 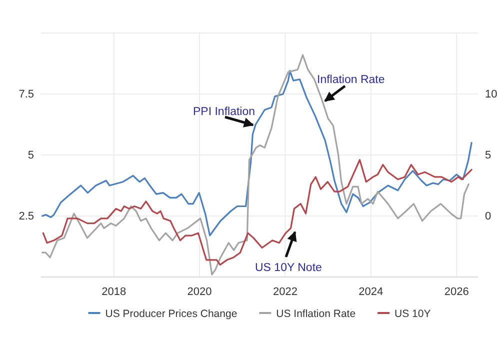 I want to click on y2-tick-label: 0, so click(x=488, y=216).